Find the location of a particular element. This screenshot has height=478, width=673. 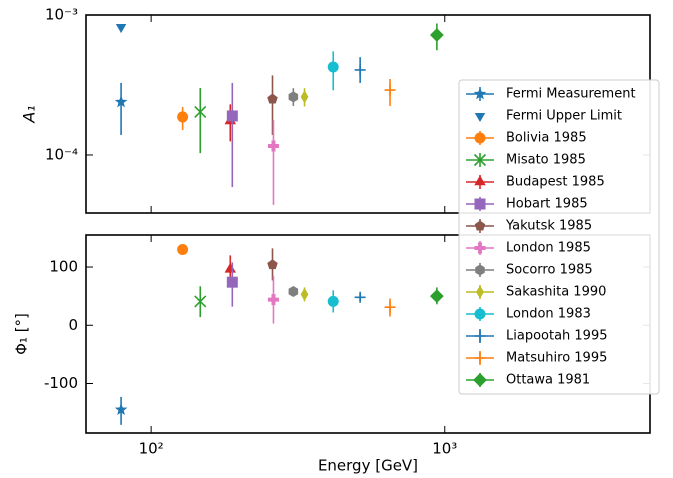

y-tick-label: 10⁻⁴ is located at coordinates (61, 154).